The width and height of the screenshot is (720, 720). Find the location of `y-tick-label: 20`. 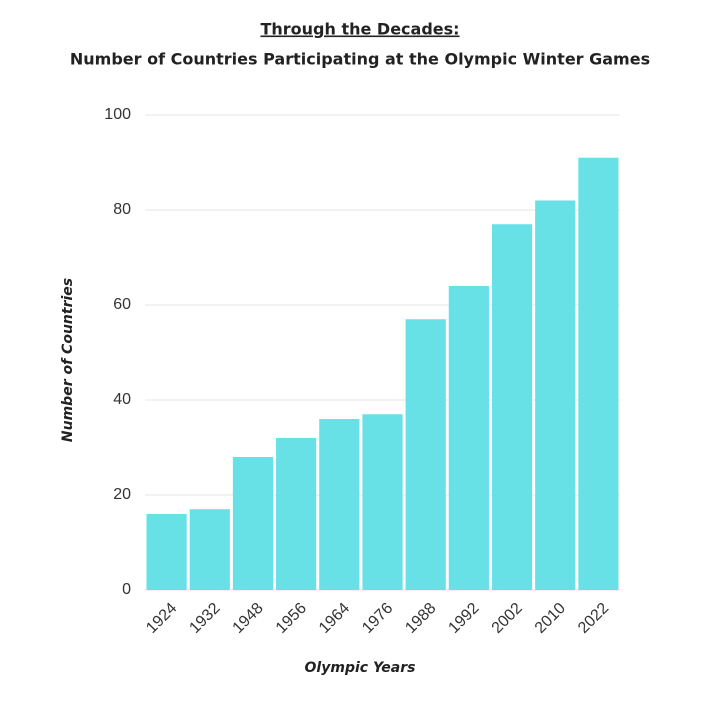

y-tick-label: 20 is located at coordinates (122, 494).